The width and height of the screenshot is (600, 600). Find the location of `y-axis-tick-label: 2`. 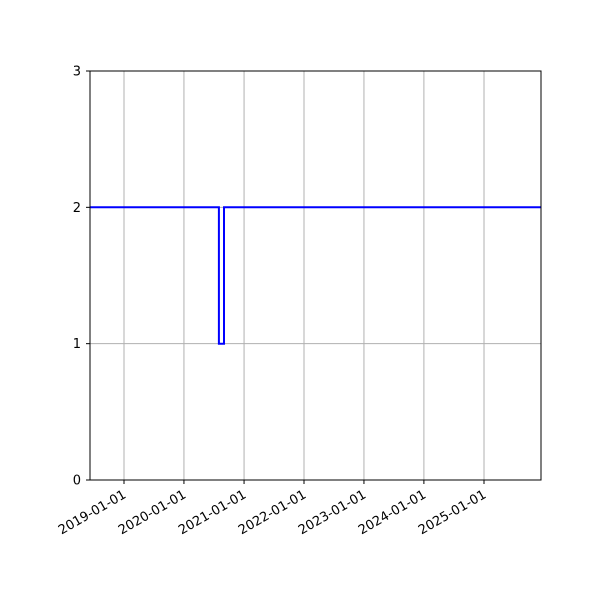

y-axis-tick-label: 2 is located at coordinates (77, 208).